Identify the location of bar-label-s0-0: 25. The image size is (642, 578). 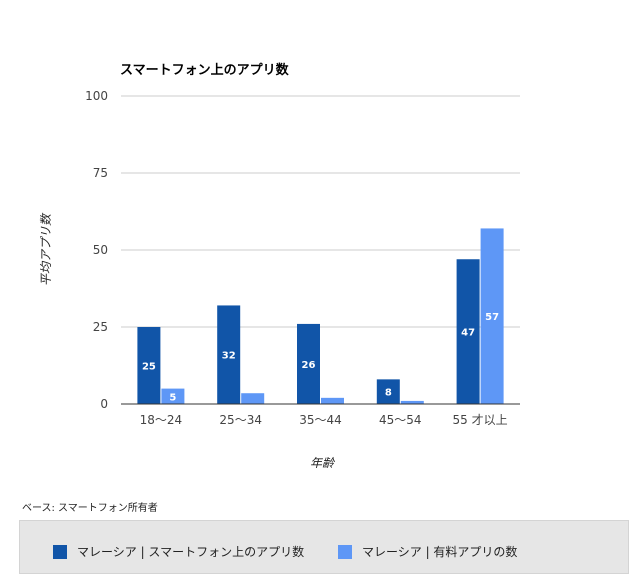
(149, 367).